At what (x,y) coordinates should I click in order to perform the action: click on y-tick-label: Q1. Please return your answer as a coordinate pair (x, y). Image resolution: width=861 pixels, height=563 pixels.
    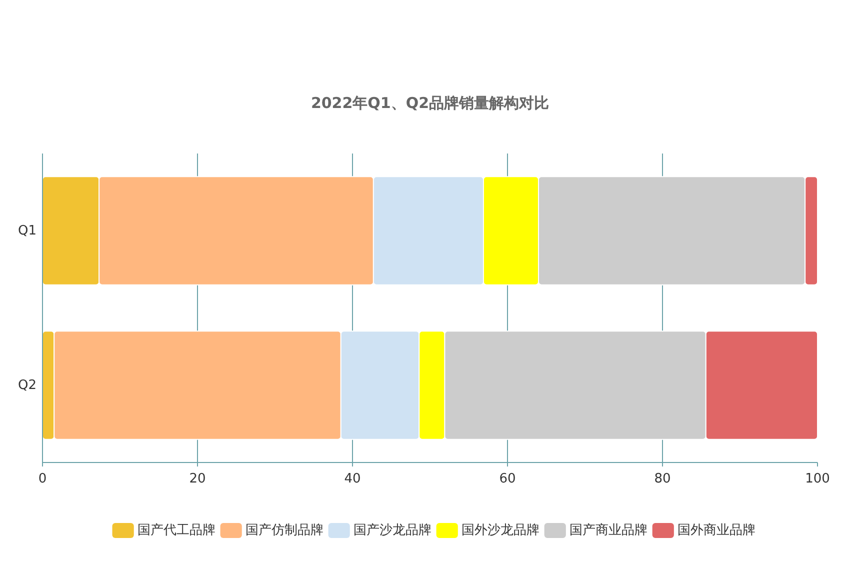
    Looking at the image, I should click on (27, 230).